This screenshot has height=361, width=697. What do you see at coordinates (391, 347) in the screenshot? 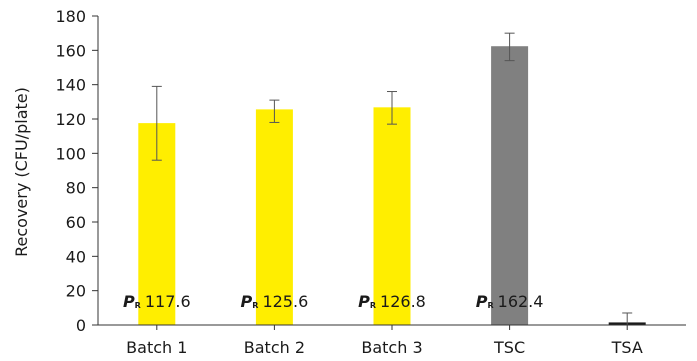
I see `x-tick-label: Batch 3` at bounding box center [391, 347].